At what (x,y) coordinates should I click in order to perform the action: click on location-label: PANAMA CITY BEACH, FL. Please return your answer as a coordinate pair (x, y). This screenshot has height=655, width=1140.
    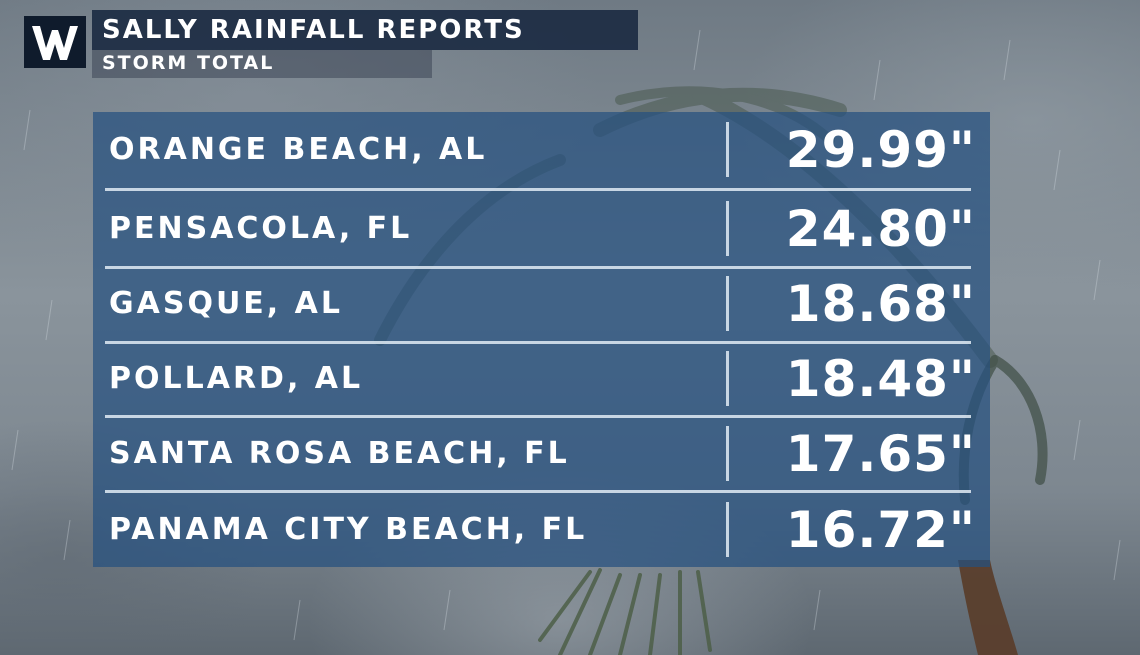
    Looking at the image, I should click on (348, 529).